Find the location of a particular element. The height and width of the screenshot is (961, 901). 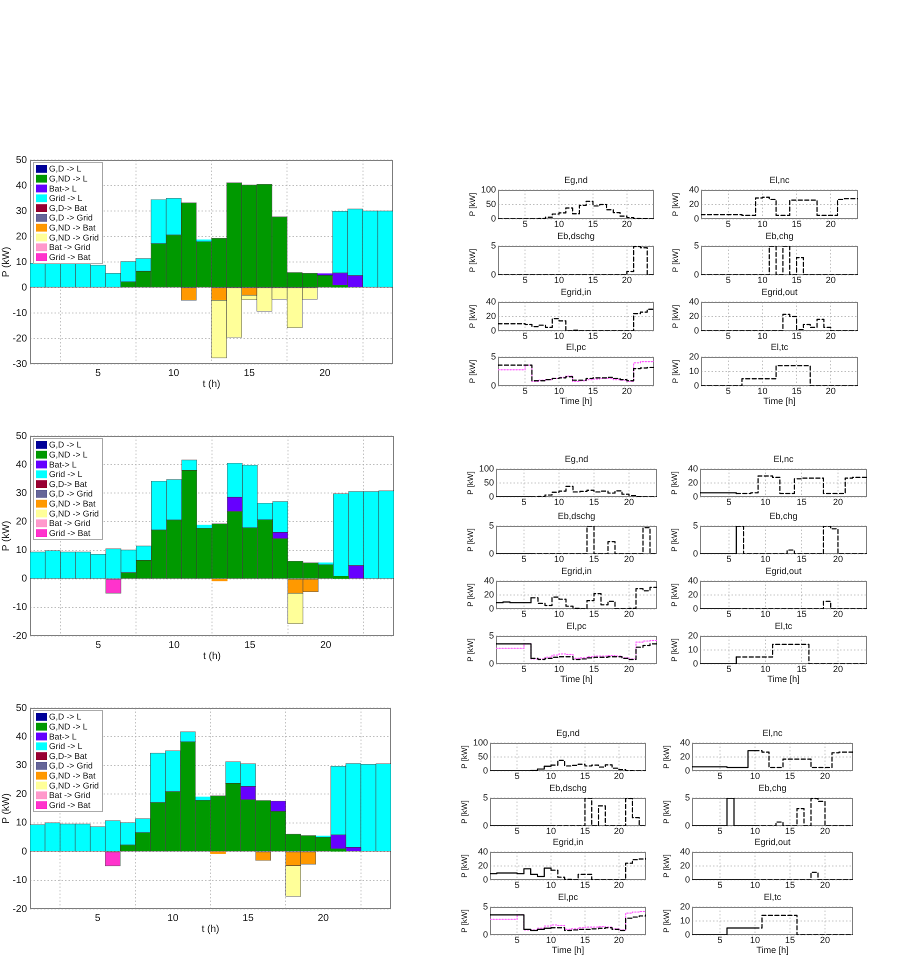

legend-label: Bat -> Grid is located at coordinates (70, 795).